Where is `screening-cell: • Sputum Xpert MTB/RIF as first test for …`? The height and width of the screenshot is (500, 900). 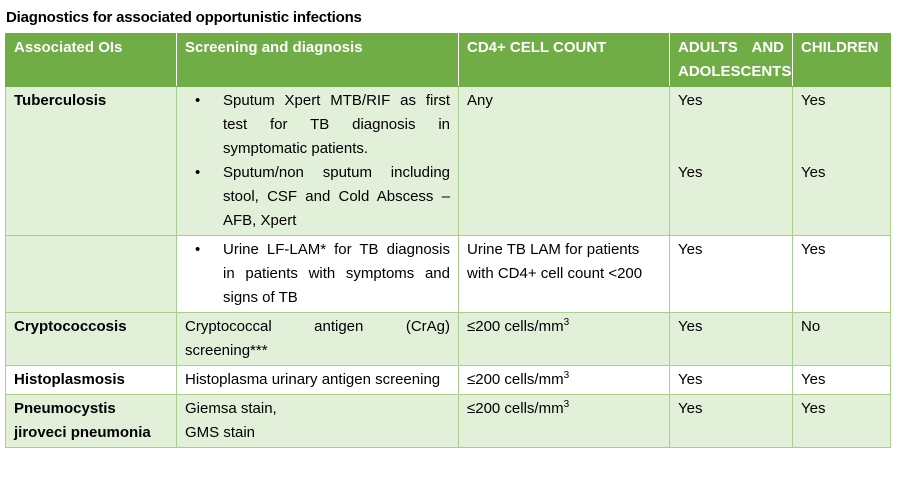
screening-cell: • Sputum Xpert MTB/RIF as first test for … is located at coordinates (317, 161).